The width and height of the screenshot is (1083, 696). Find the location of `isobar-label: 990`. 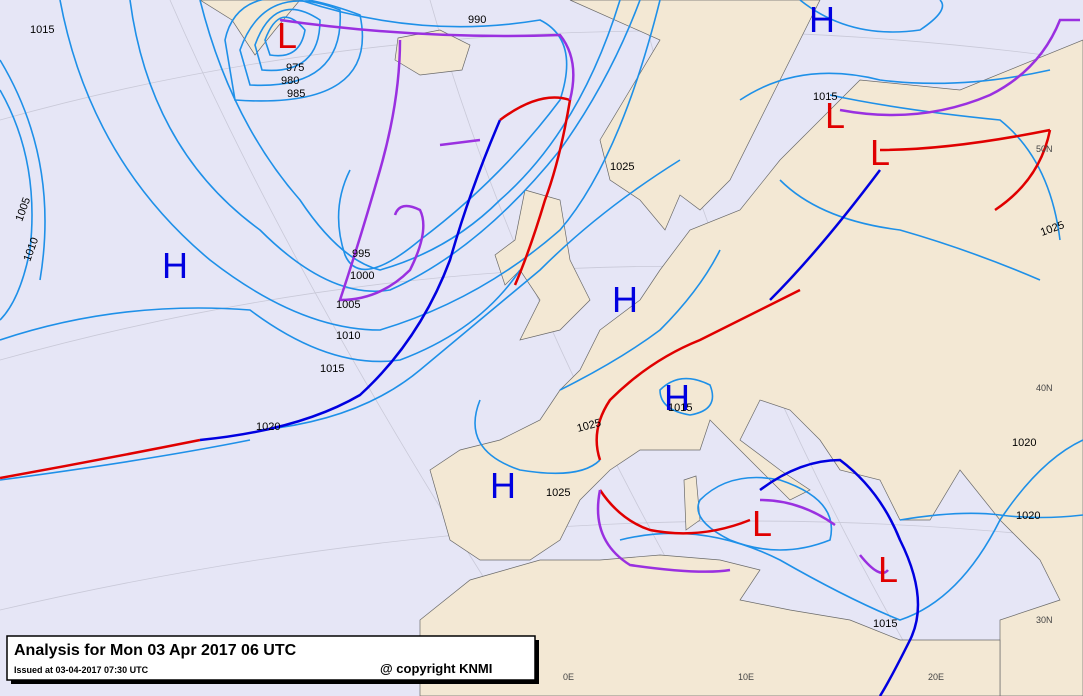

isobar-label: 990 is located at coordinates (477, 20).